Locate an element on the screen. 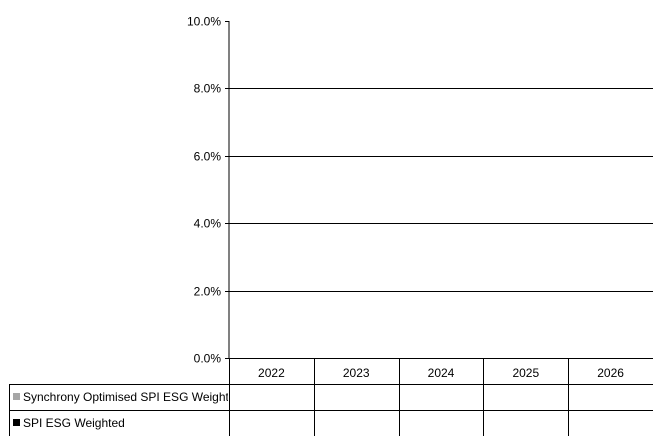 The width and height of the screenshot is (653, 442). y-tick-label: 8.0% is located at coordinates (208, 89).